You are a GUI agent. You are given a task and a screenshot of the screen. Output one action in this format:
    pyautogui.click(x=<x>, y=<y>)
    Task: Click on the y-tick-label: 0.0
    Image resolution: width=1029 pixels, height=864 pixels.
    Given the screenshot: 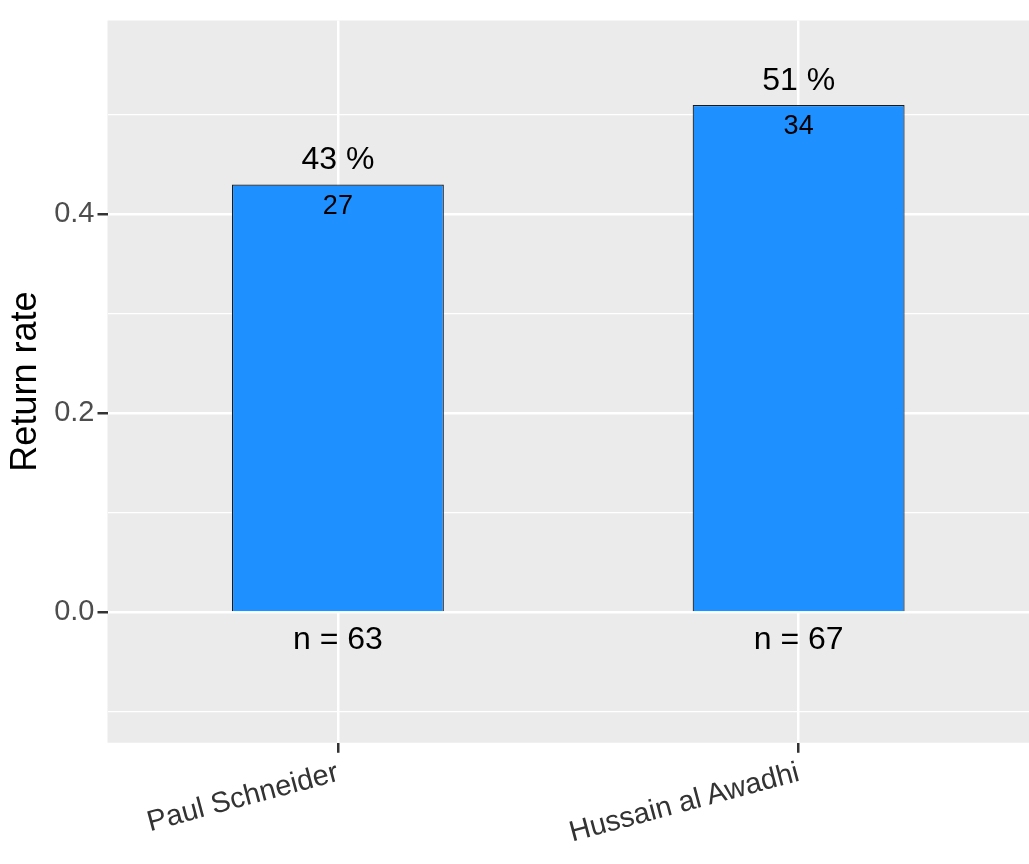 What is the action you would take?
    pyautogui.click(x=74, y=610)
    